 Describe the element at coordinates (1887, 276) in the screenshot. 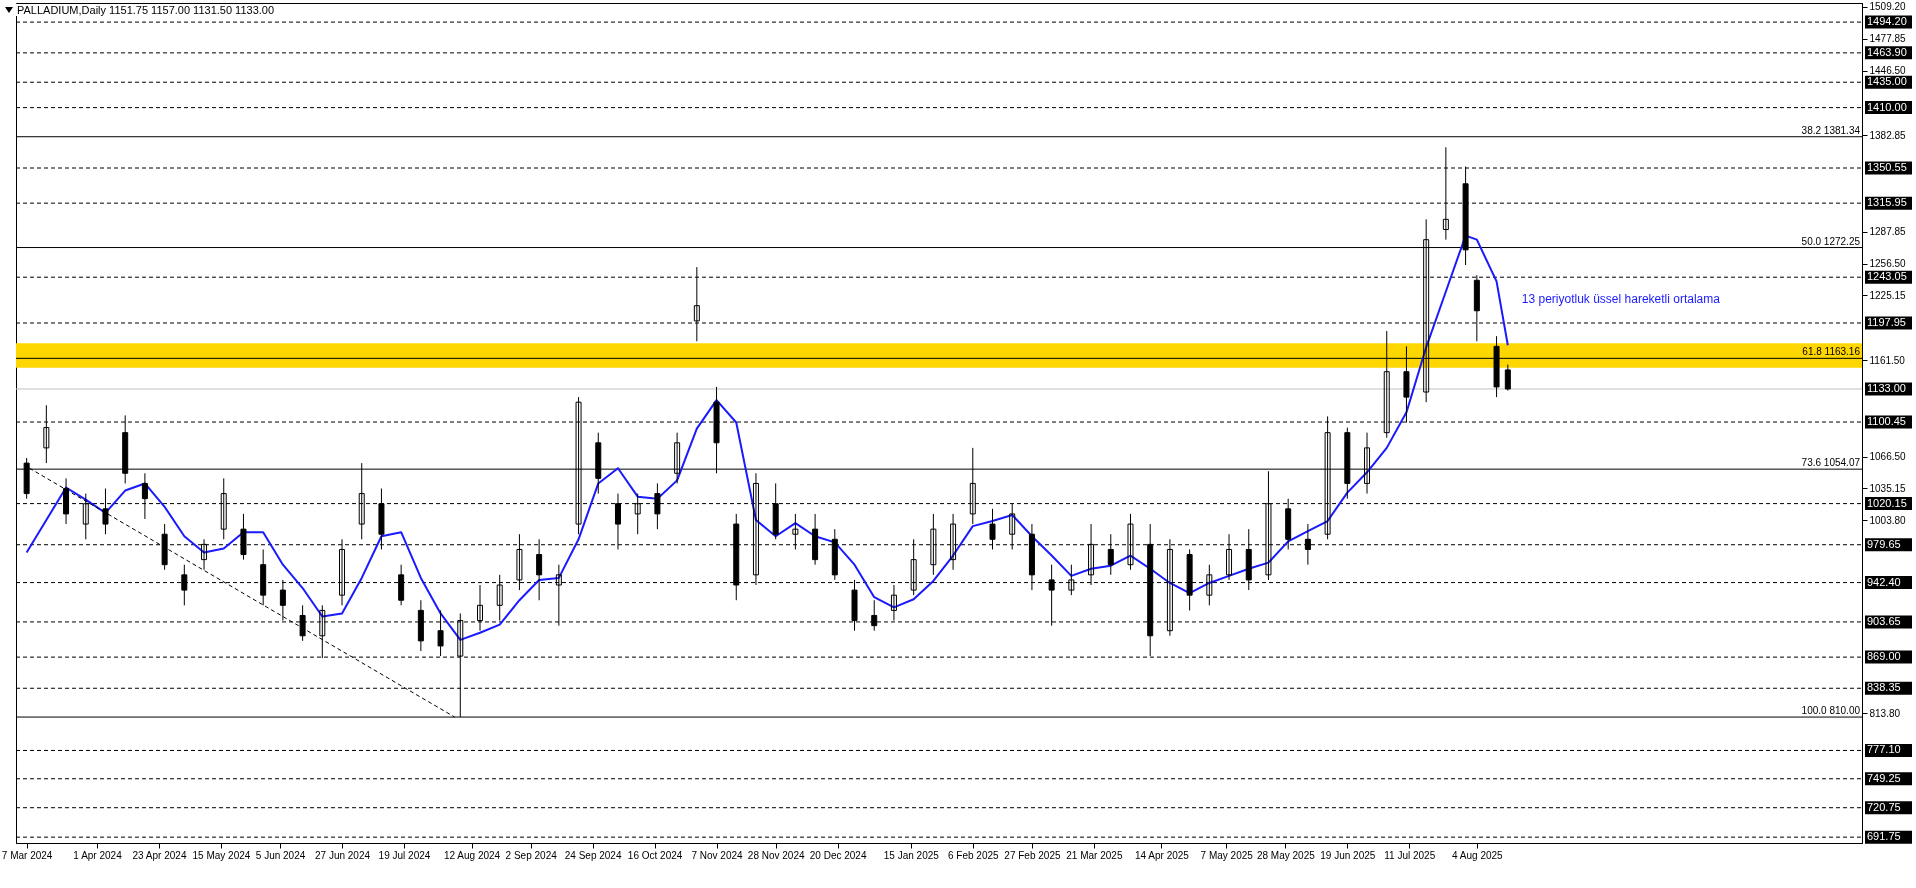

I see `ref-line-label: 1243.05` at that location.